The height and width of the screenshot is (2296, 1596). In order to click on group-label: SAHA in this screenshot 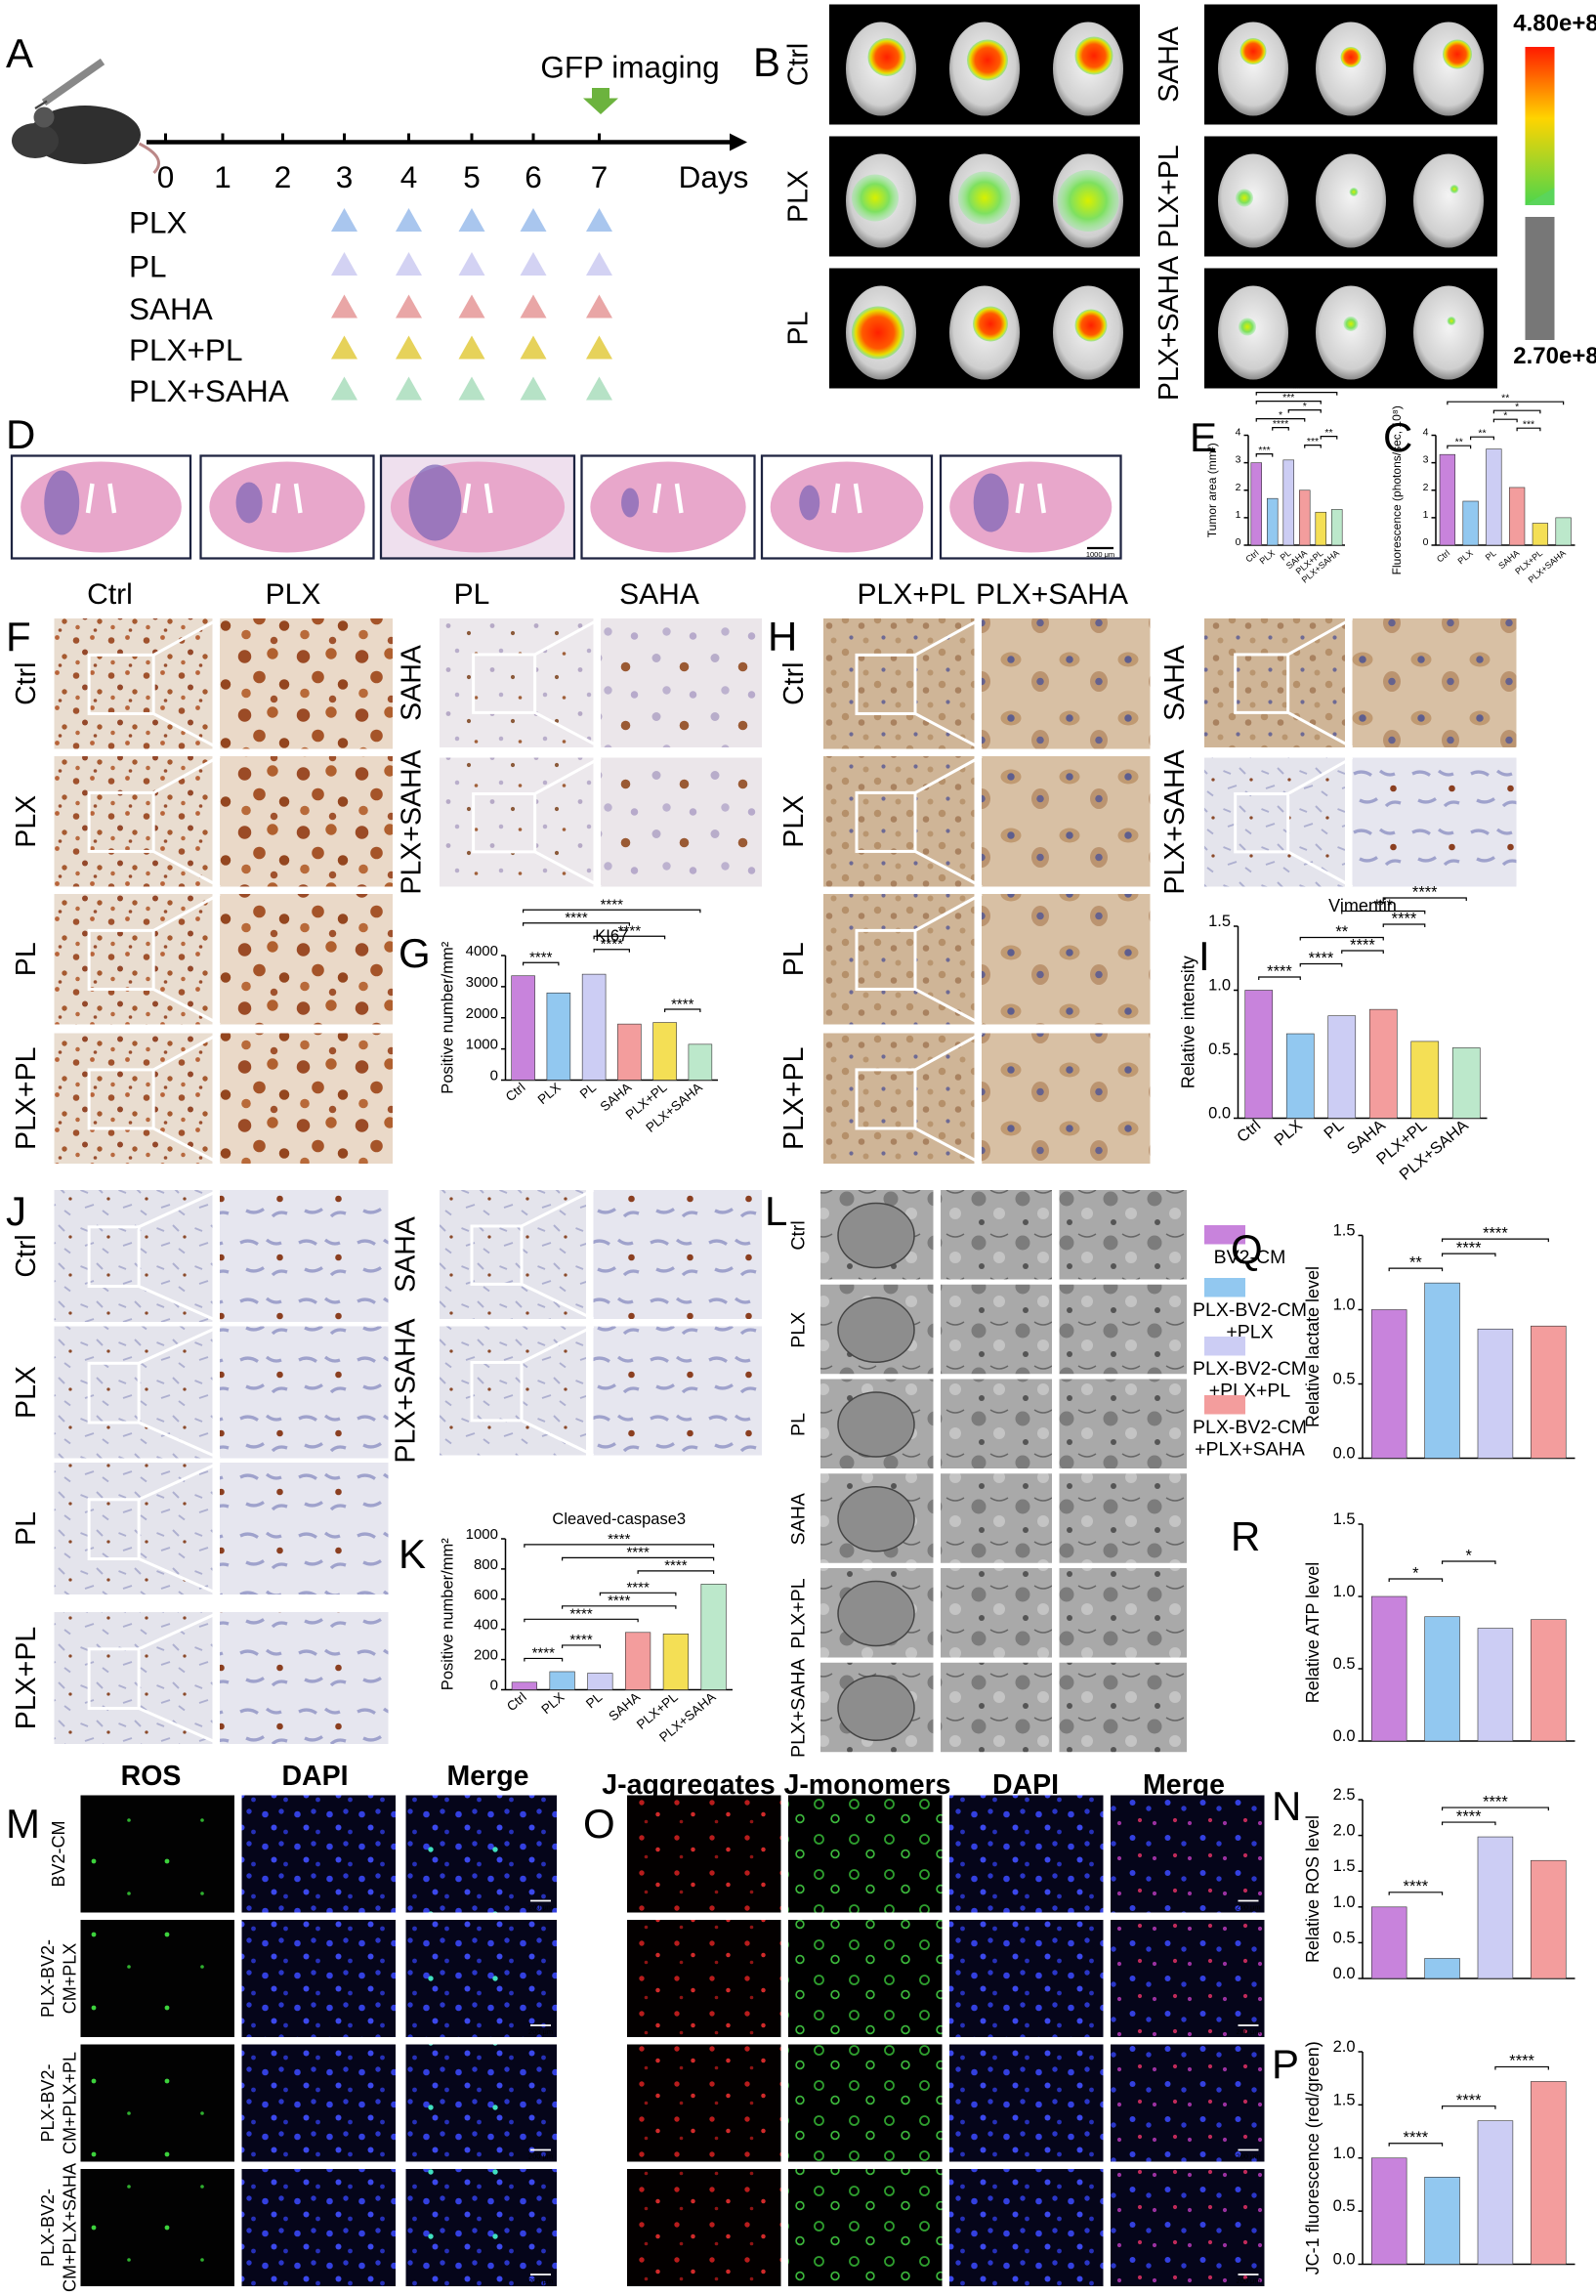, I will do `click(171, 309)`.